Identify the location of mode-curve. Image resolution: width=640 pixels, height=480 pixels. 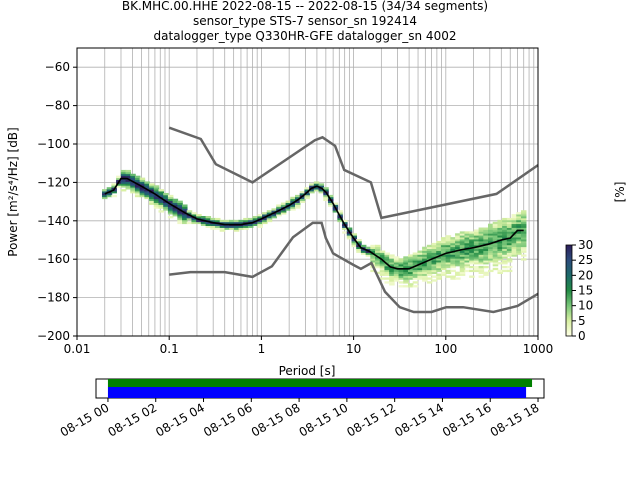
(314, 223).